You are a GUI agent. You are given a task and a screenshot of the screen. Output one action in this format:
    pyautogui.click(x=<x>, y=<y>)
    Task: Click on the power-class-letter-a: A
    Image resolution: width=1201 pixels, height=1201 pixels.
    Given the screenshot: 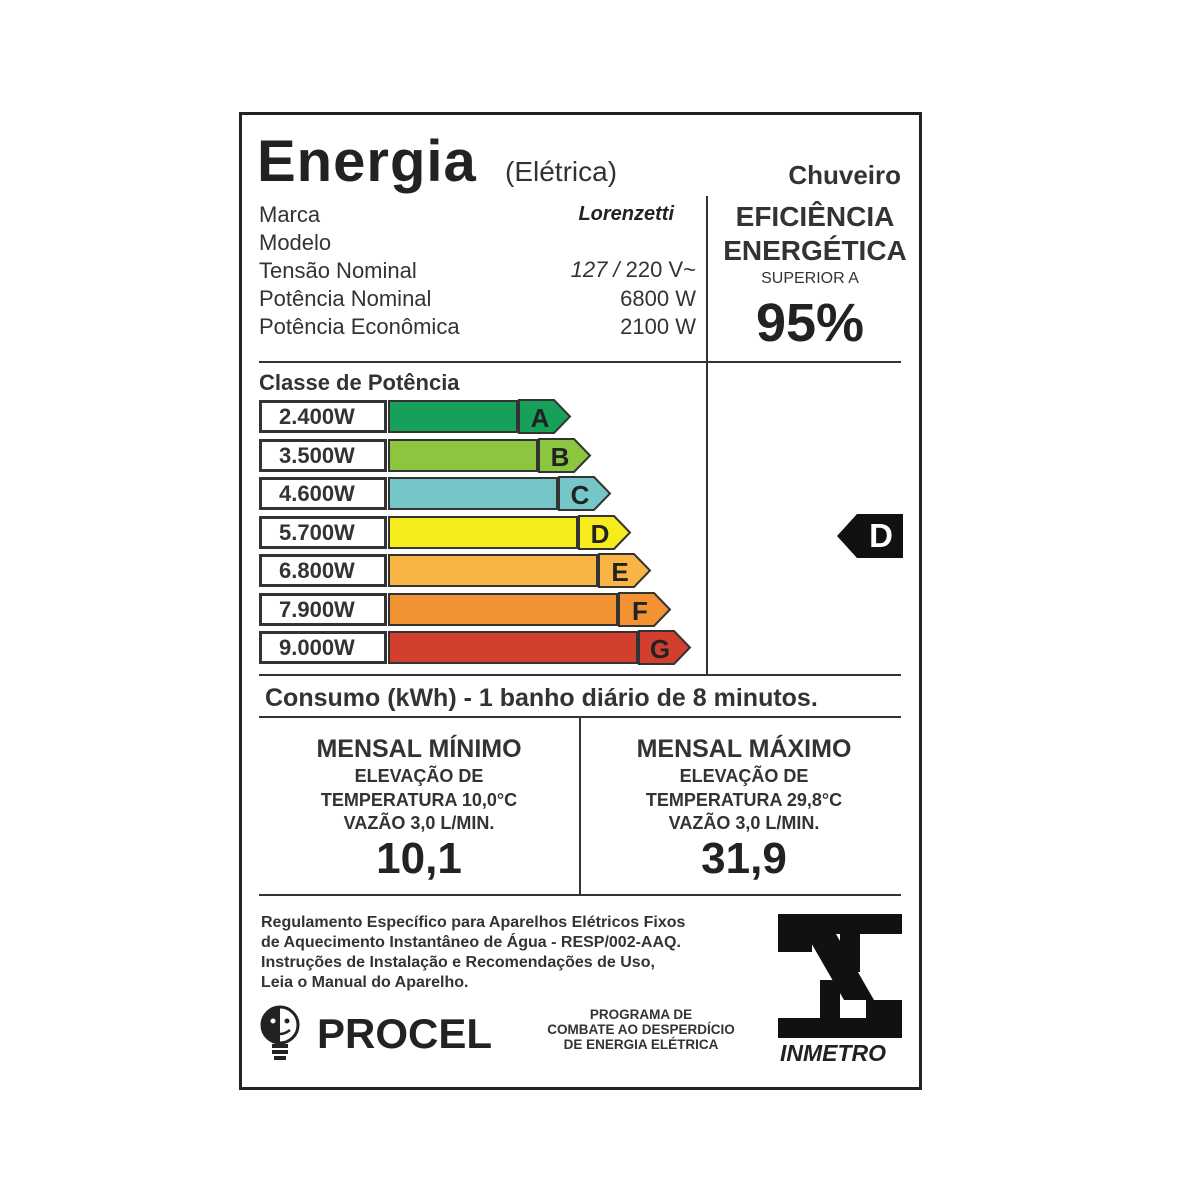 What is the action you would take?
    pyautogui.click(x=540, y=418)
    